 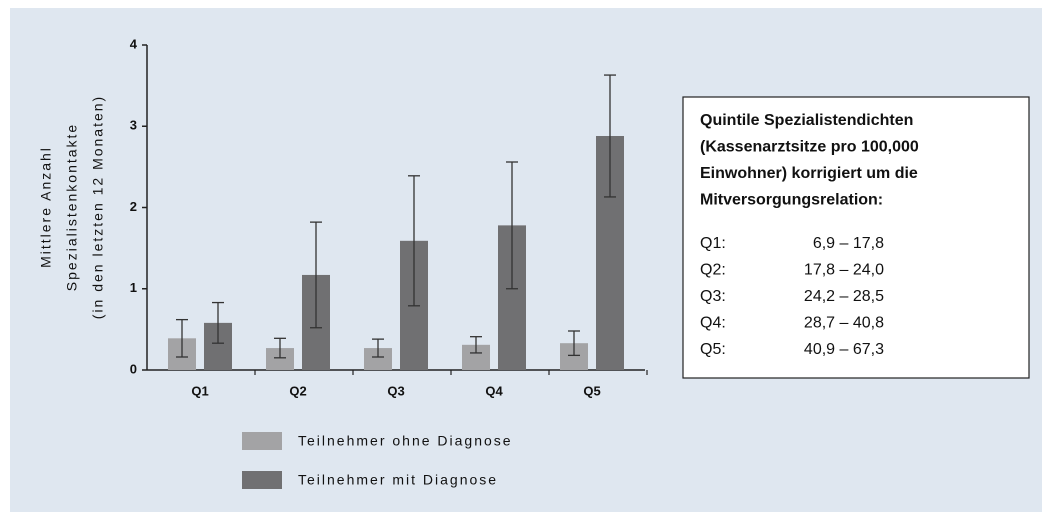 I want to click on legend-label: Teilnehmer ohne Diagnose, so click(x=405, y=441).